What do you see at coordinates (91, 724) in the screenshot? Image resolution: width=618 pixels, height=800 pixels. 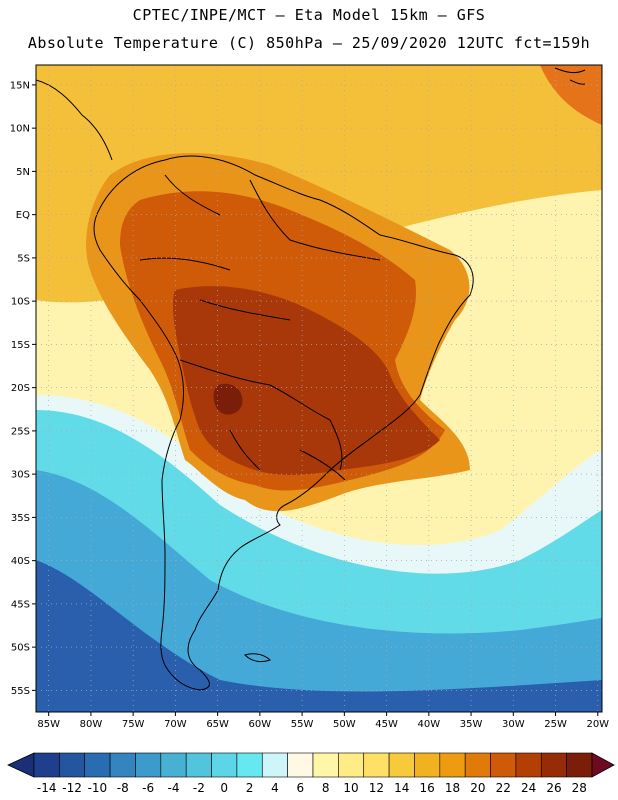 I see `lon-tick-label: 80W` at bounding box center [91, 724].